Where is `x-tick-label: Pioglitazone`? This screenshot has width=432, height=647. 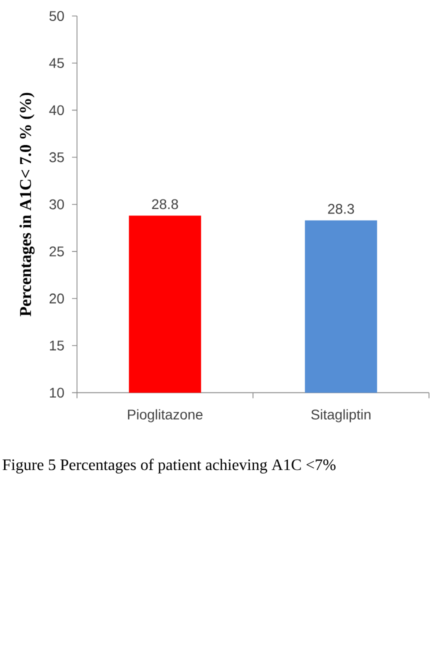
x-tick-label: Pioglitazone is located at coordinates (165, 415).